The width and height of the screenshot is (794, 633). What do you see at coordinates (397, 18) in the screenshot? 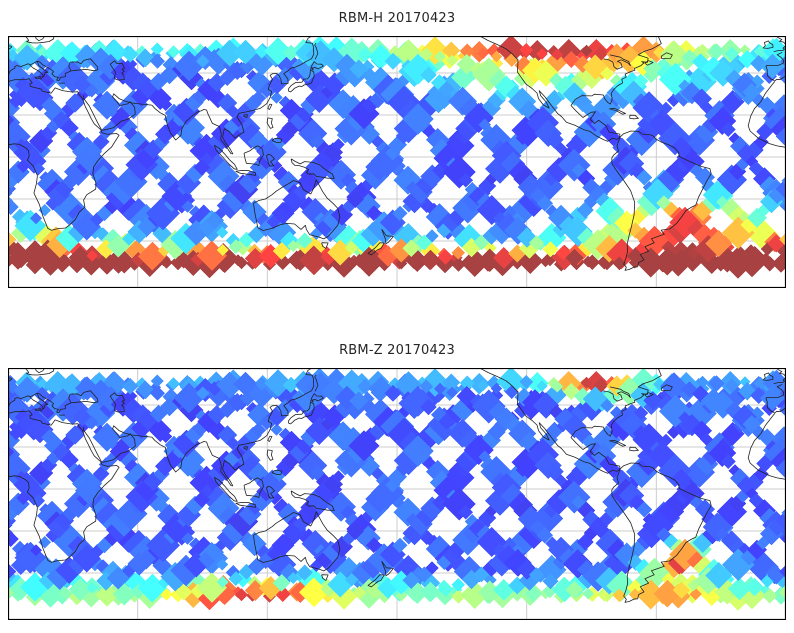
I see `plot-title-rbm-h: RBM-H 20170423` at bounding box center [397, 18].